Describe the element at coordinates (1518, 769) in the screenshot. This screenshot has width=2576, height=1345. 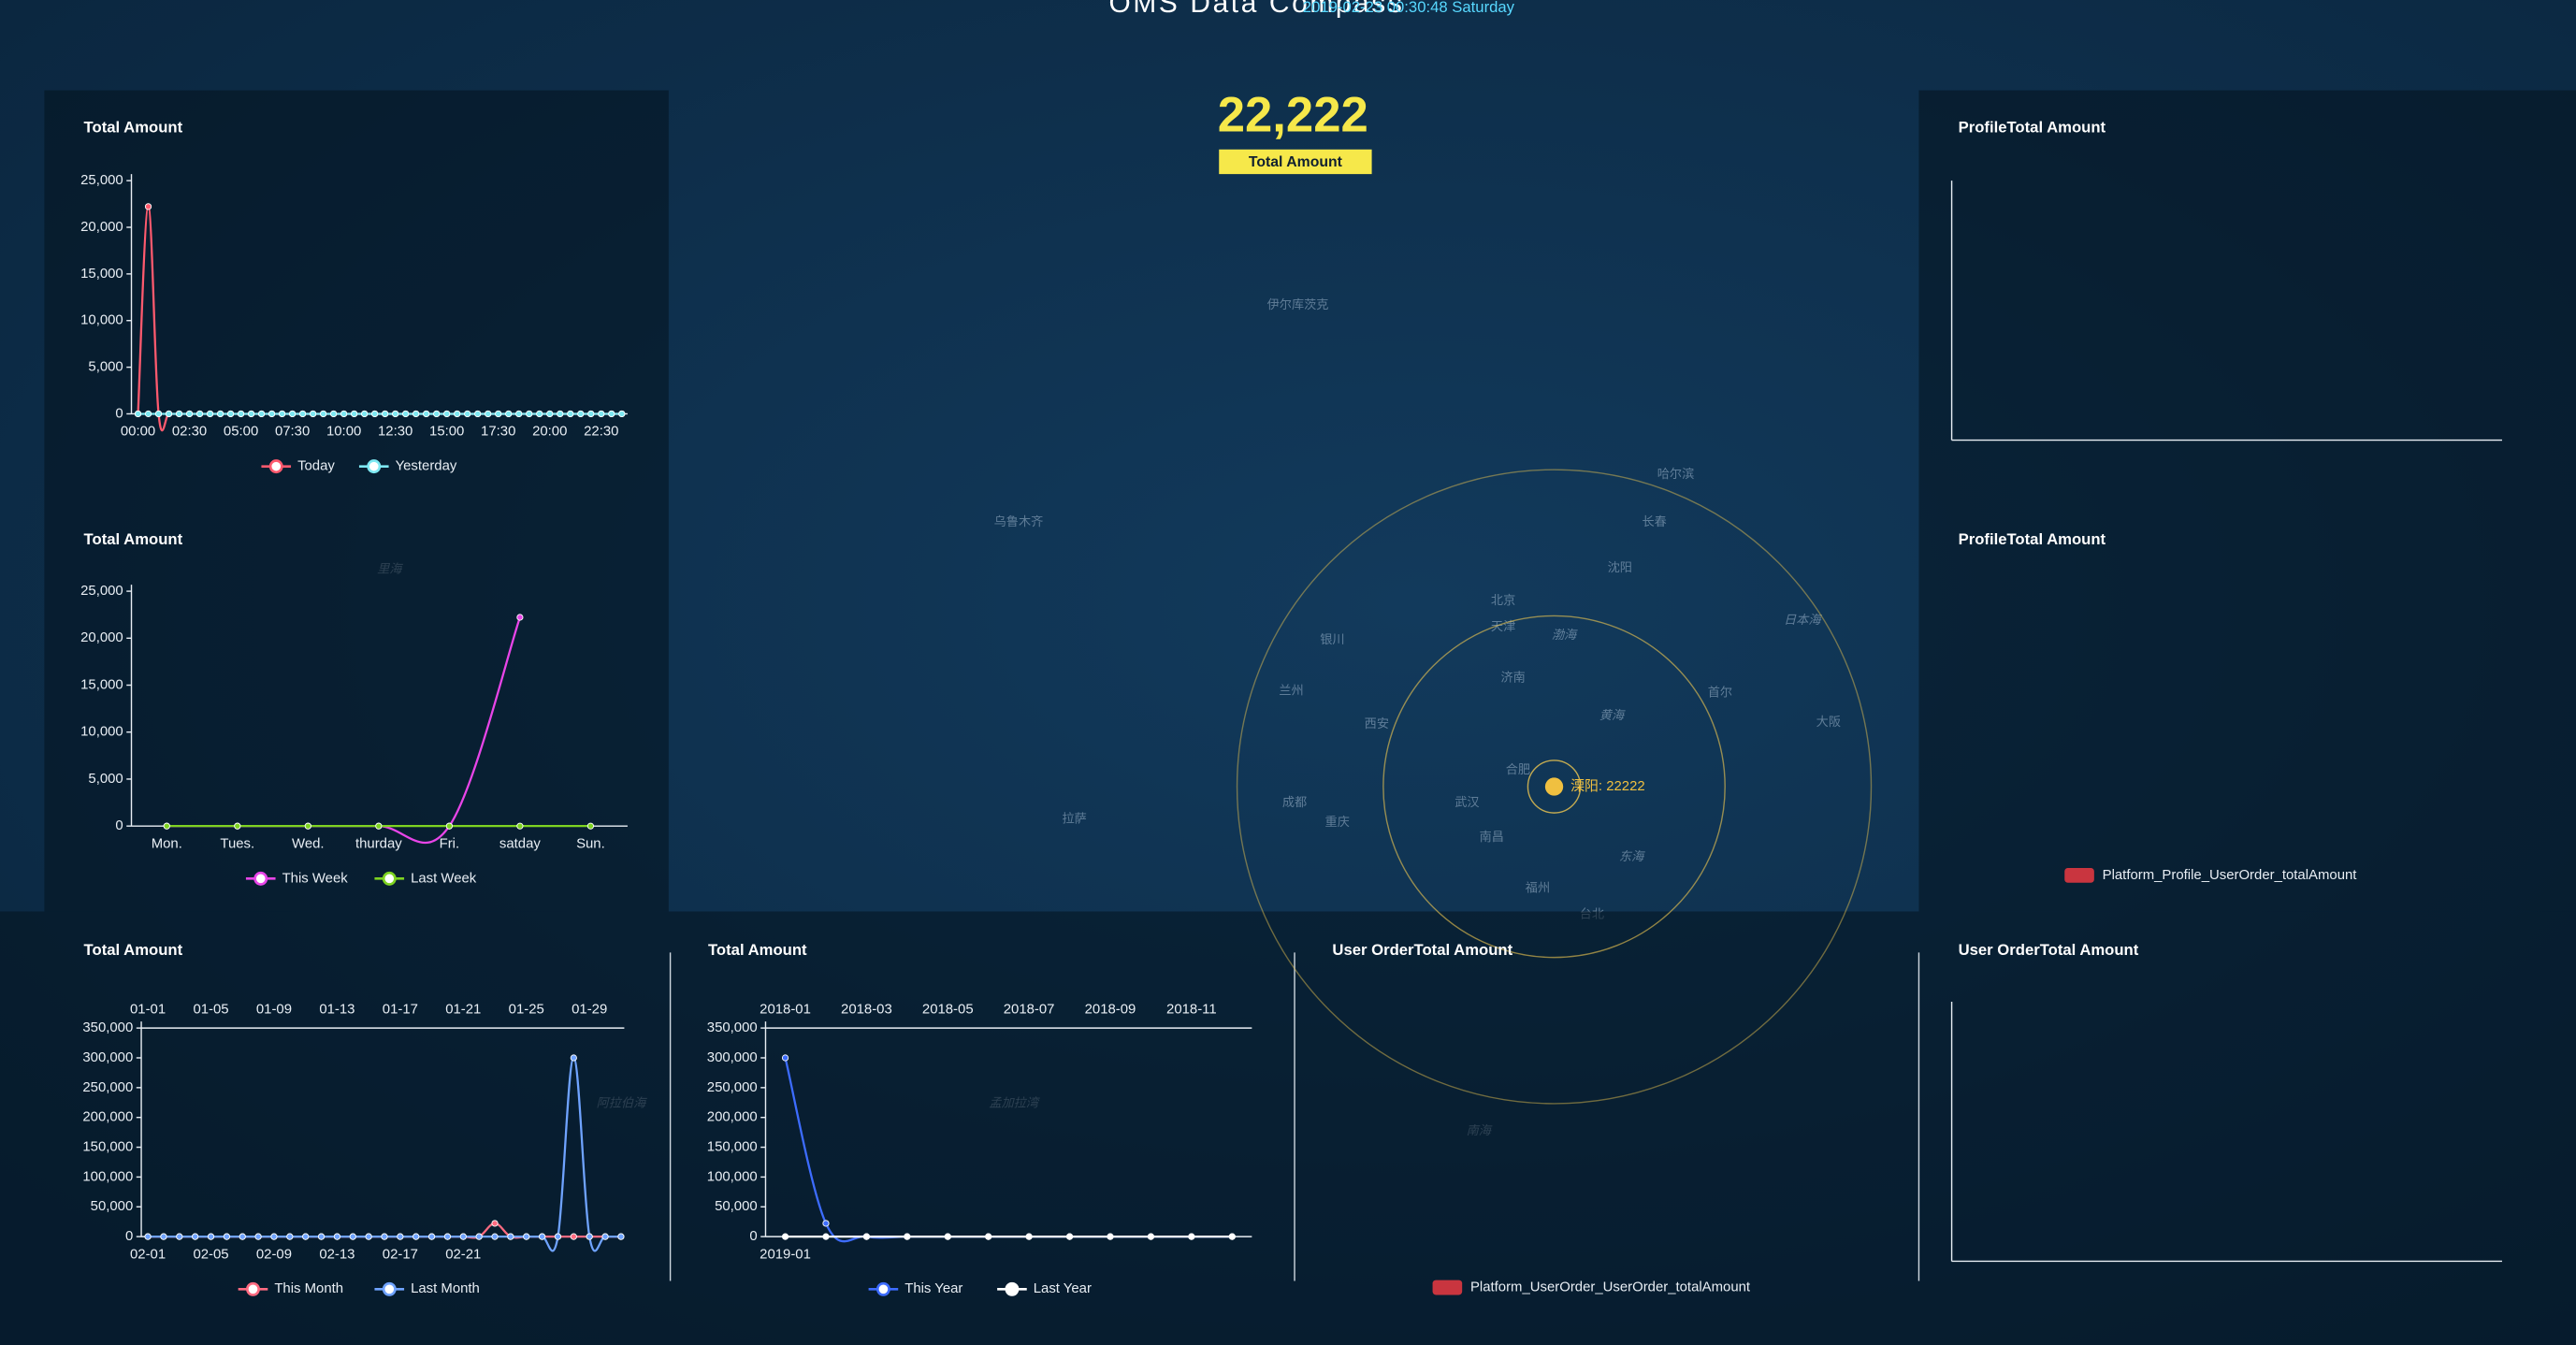
I see `map-label: 合肥` at that location.